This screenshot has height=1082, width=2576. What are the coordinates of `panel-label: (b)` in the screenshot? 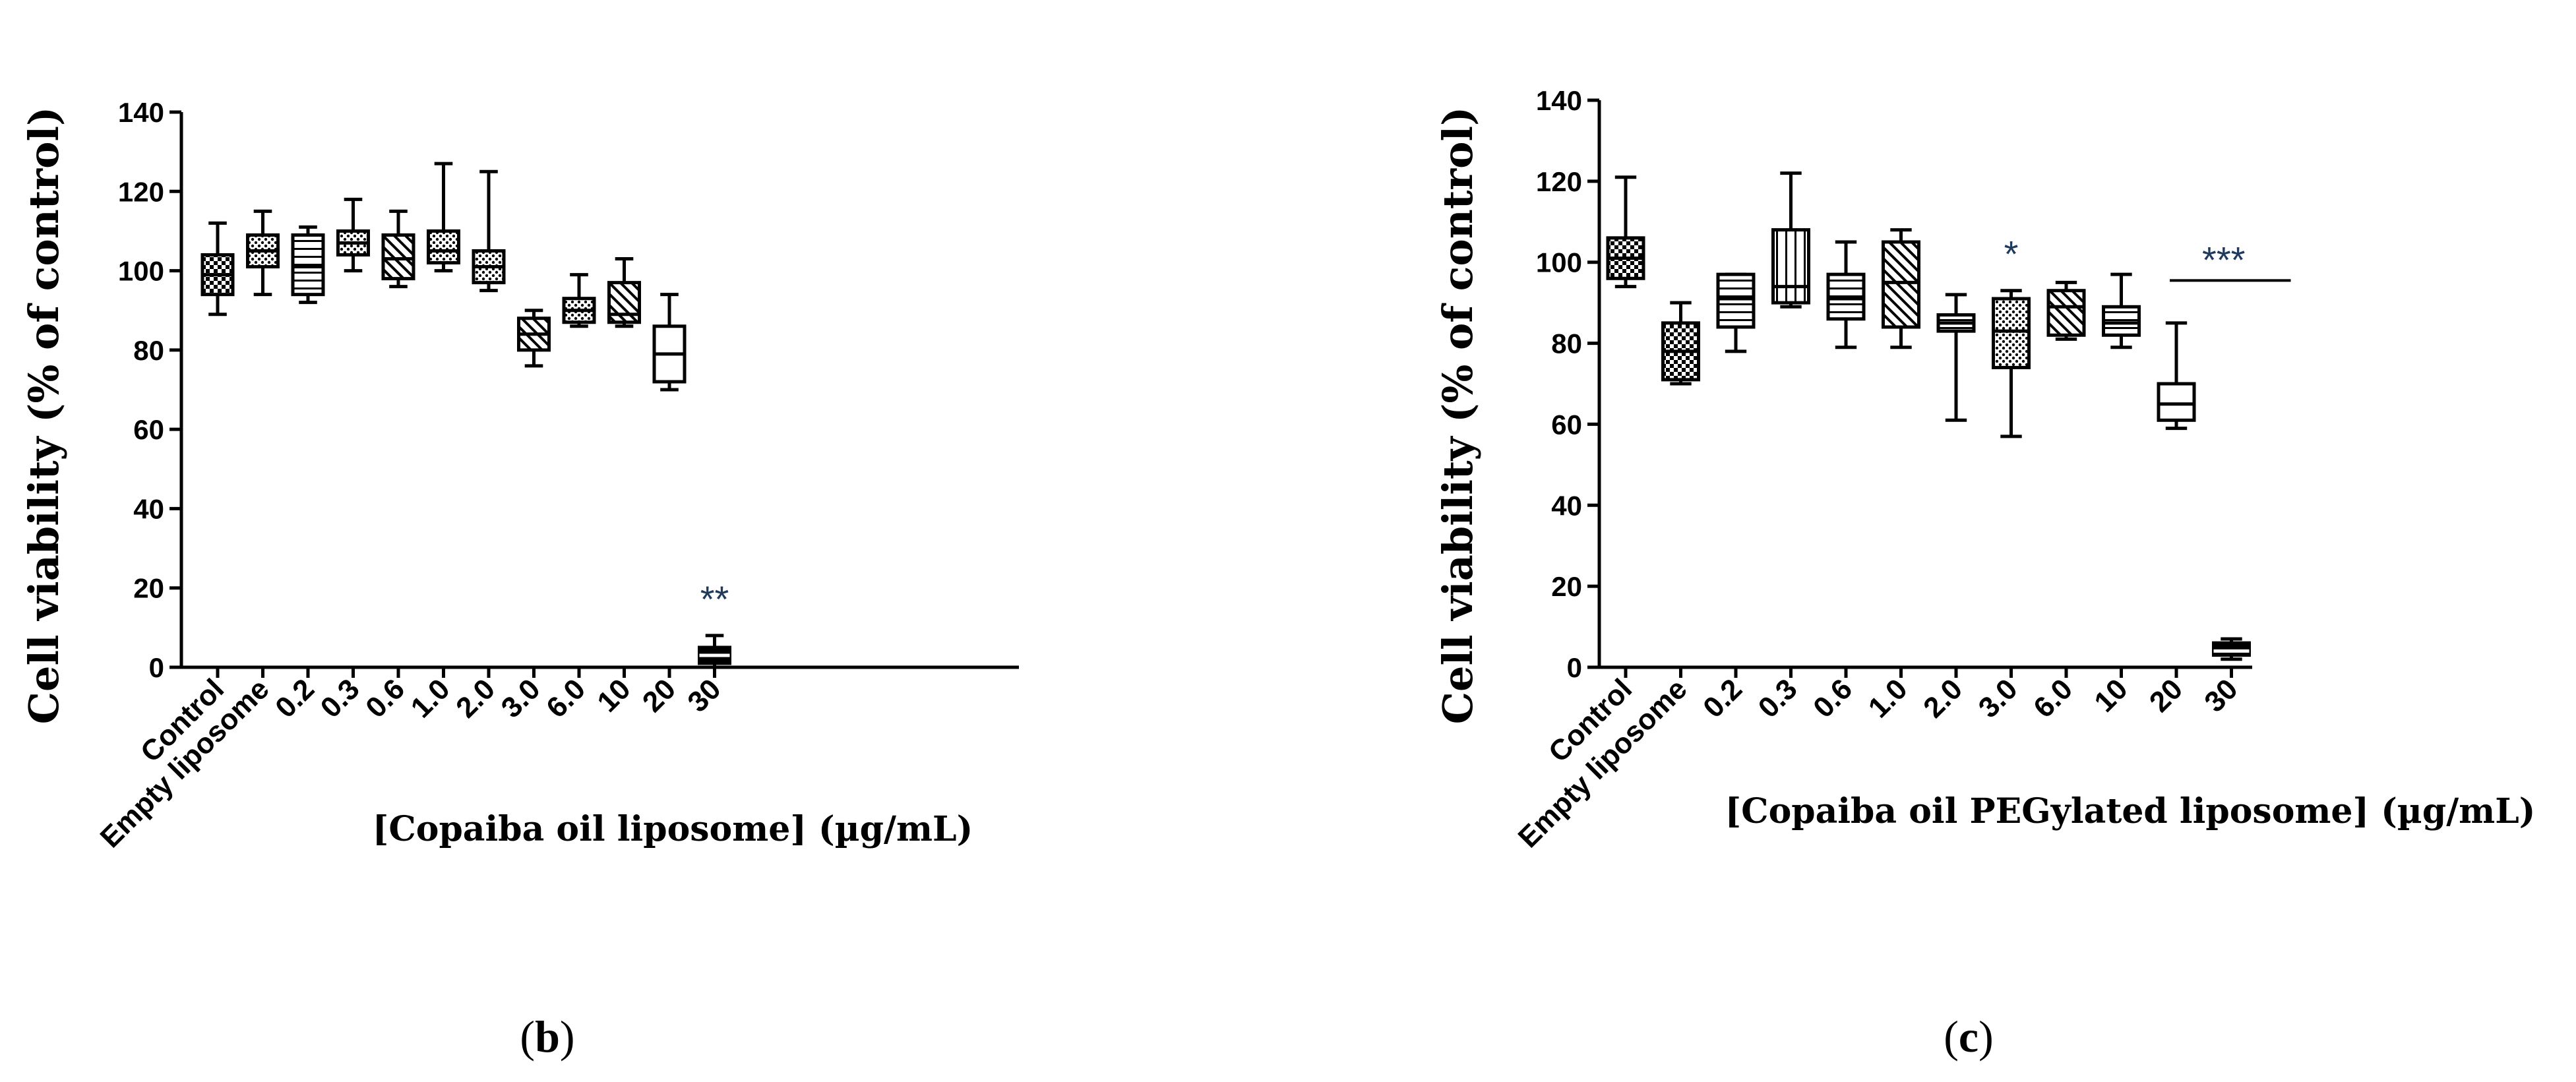 It's located at (547, 1036).